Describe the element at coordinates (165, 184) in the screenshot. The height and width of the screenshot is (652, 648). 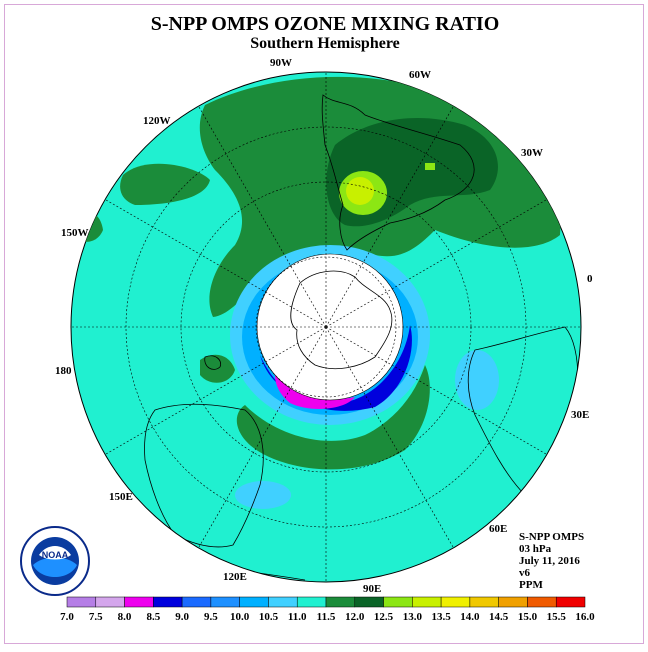
I see `contour-green-west` at that location.